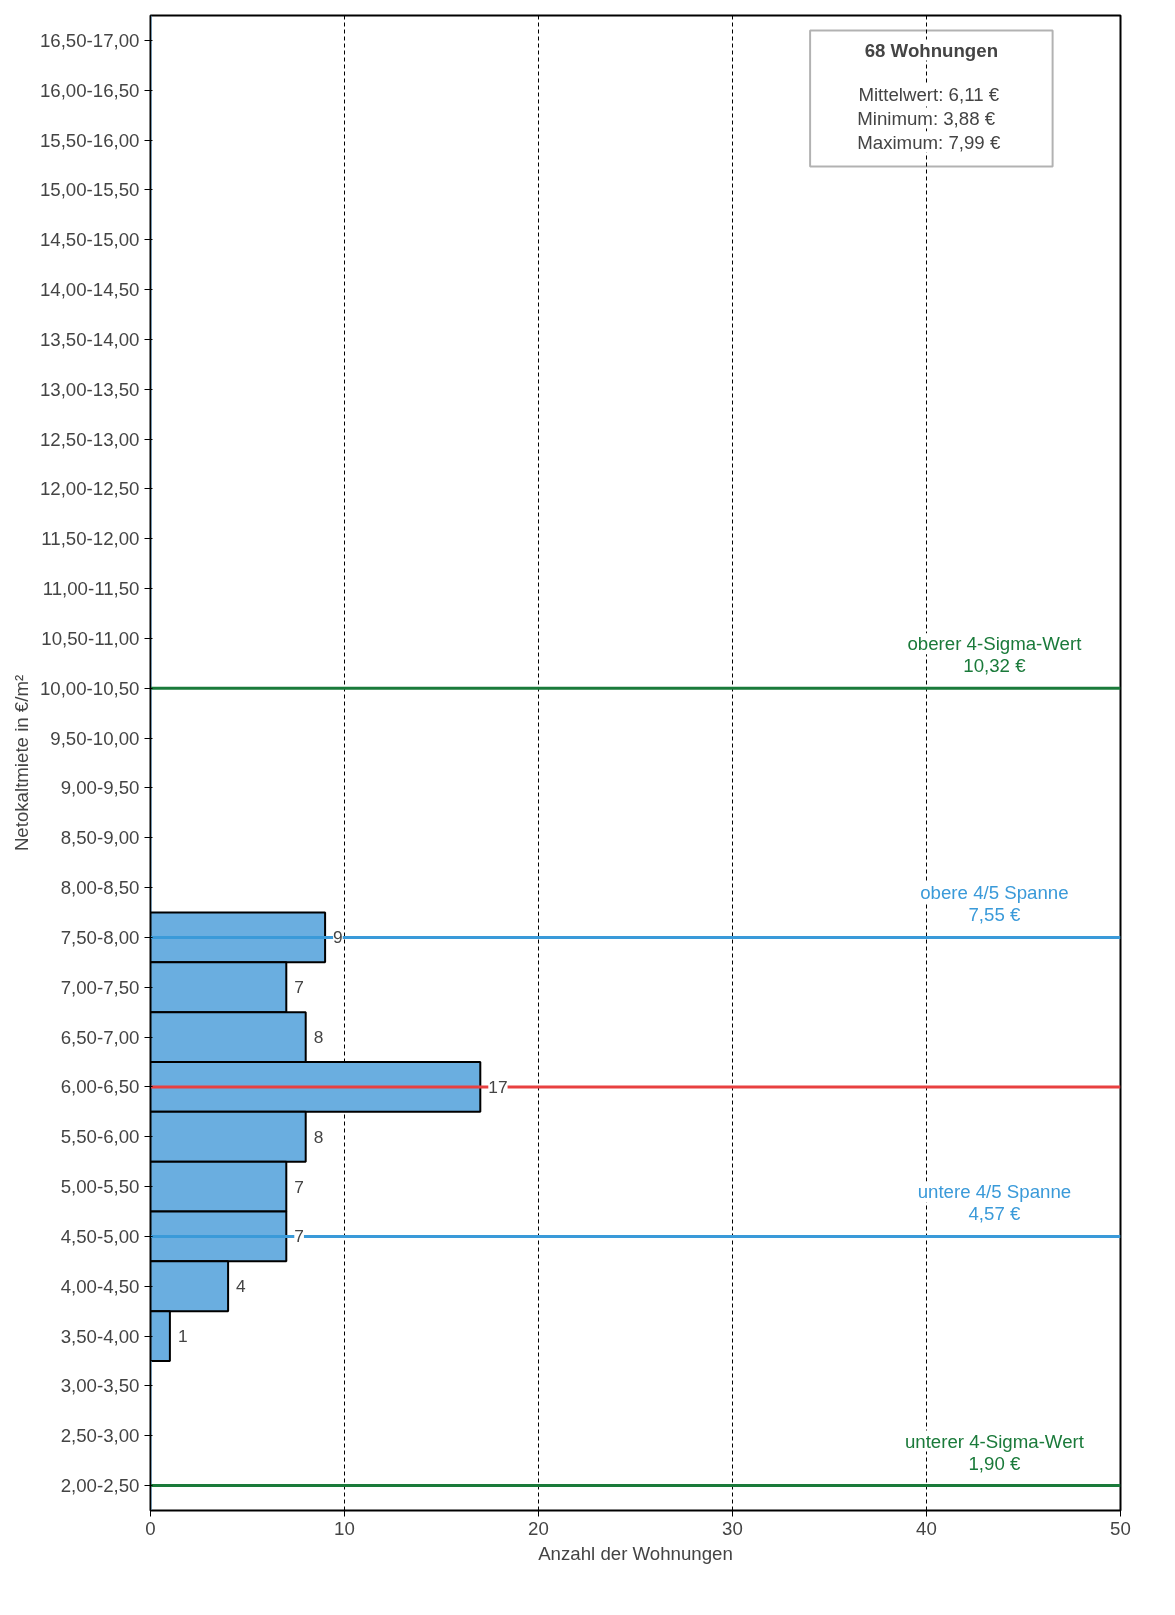  Describe the element at coordinates (89, 90) in the screenshot. I see `y-tick-label: 16,00-16,50` at that location.